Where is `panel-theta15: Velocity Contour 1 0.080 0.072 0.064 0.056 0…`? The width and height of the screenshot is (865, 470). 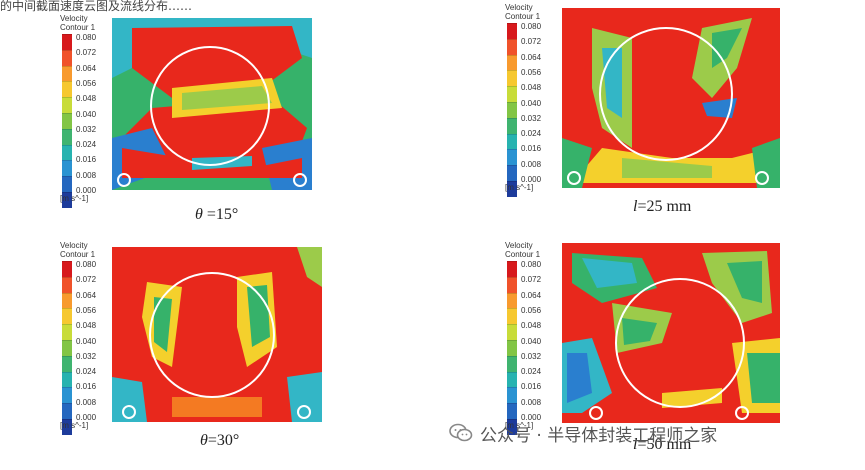
panel-theta15: Velocity Contour 1 0.080 0.072 0.064 0.056 0… is located at coordinates (190, 120).